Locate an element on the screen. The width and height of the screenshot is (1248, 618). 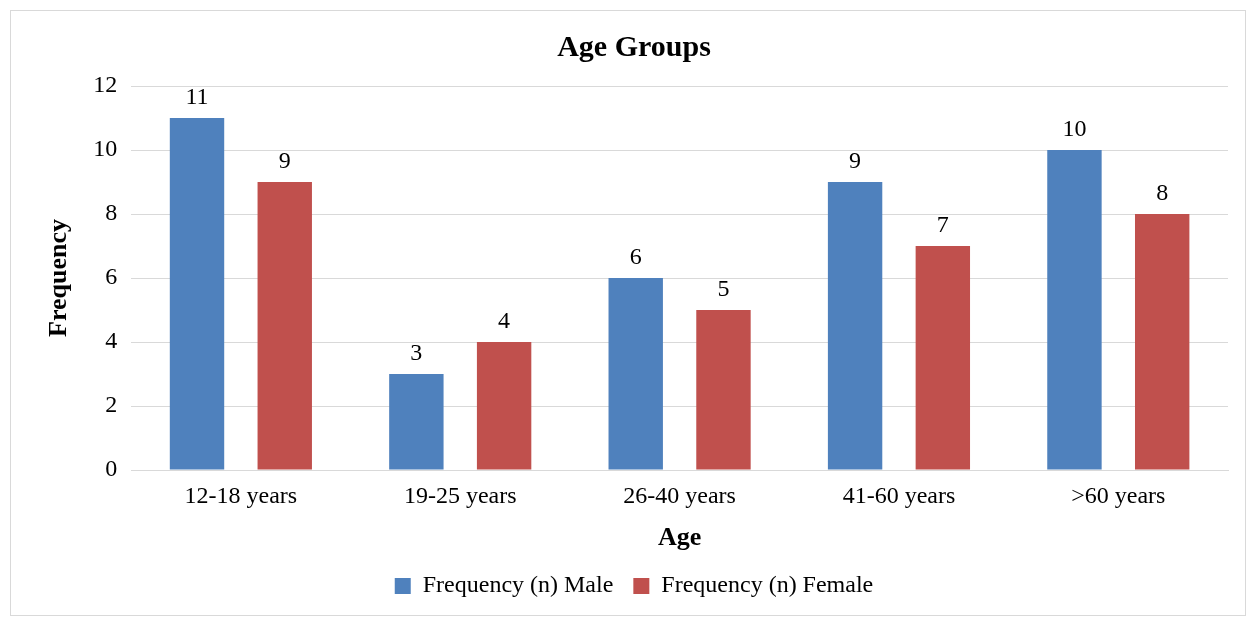
legend-label: Frequency (n) Male is located at coordinates (518, 584).